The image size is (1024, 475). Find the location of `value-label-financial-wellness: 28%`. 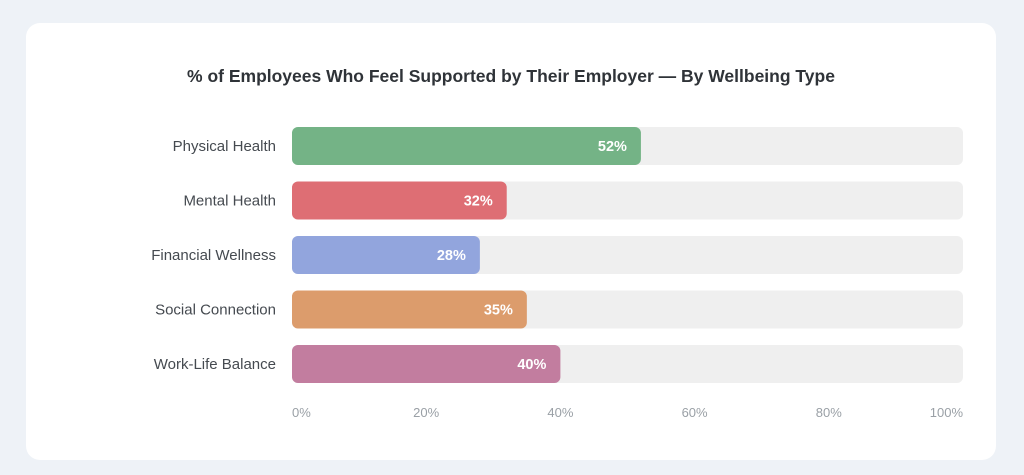

value-label-financial-wellness: 28% is located at coordinates (451, 256).